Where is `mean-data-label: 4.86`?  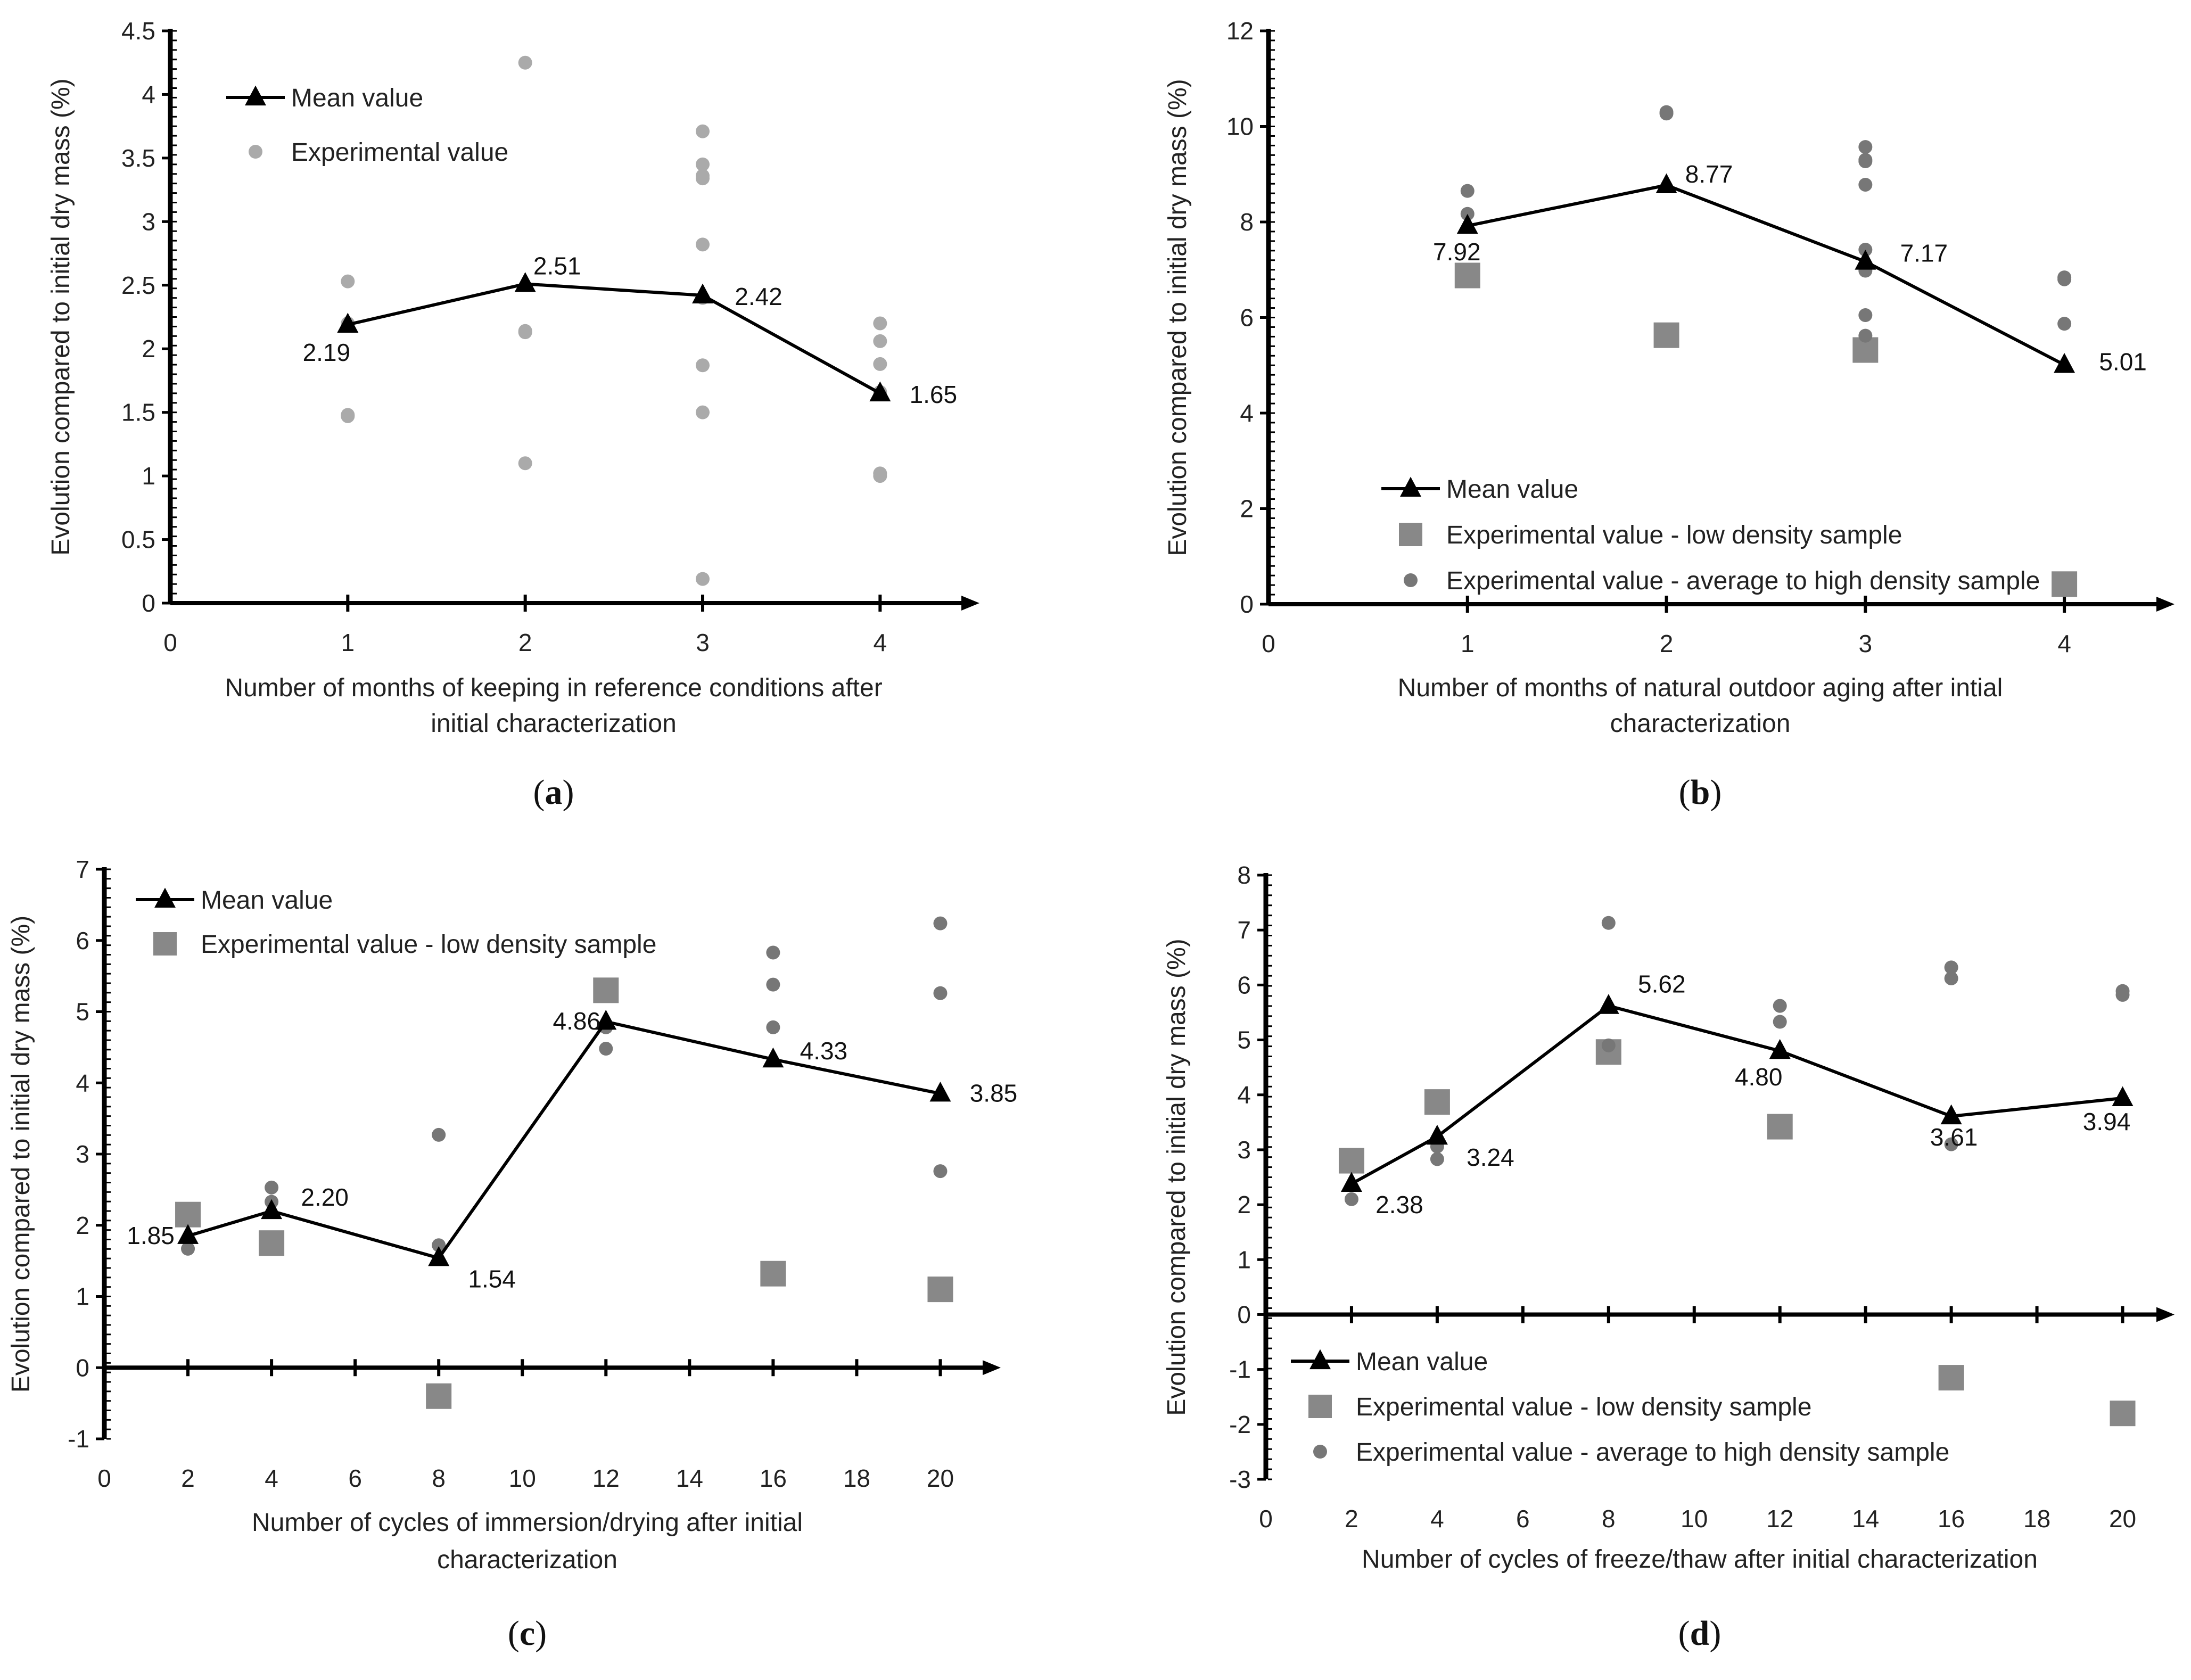 mean-data-label: 4.86 is located at coordinates (577, 1021).